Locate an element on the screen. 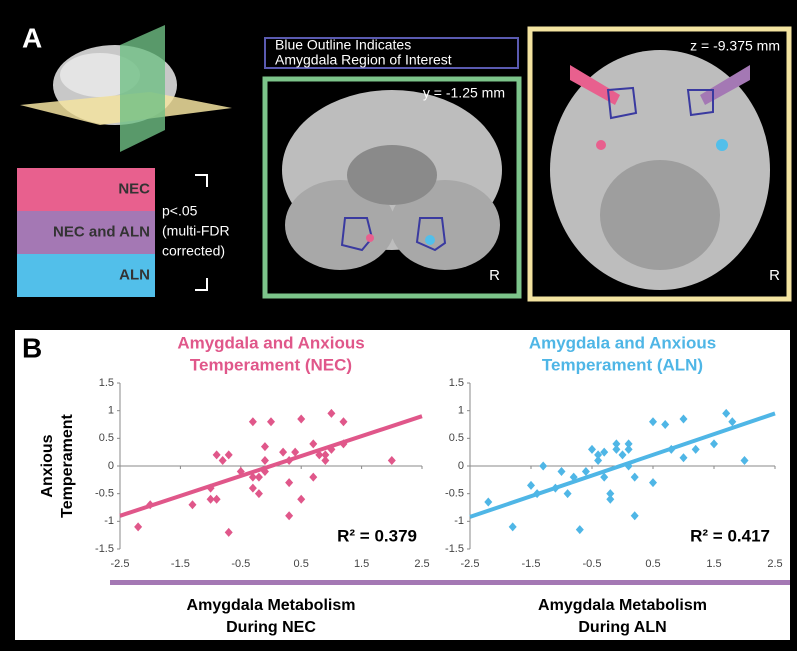 This screenshot has height=651, width=797. chart-title: Temperament (ALN) is located at coordinates (622, 364).